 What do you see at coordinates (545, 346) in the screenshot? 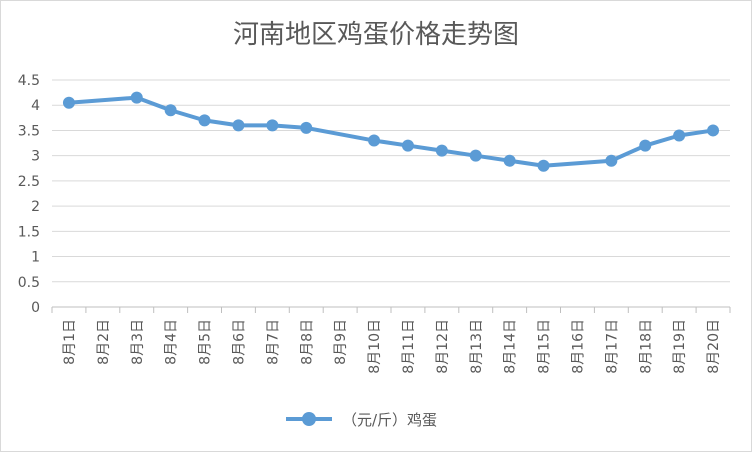
I see `x-tick-label: 8月15日` at bounding box center [545, 346].